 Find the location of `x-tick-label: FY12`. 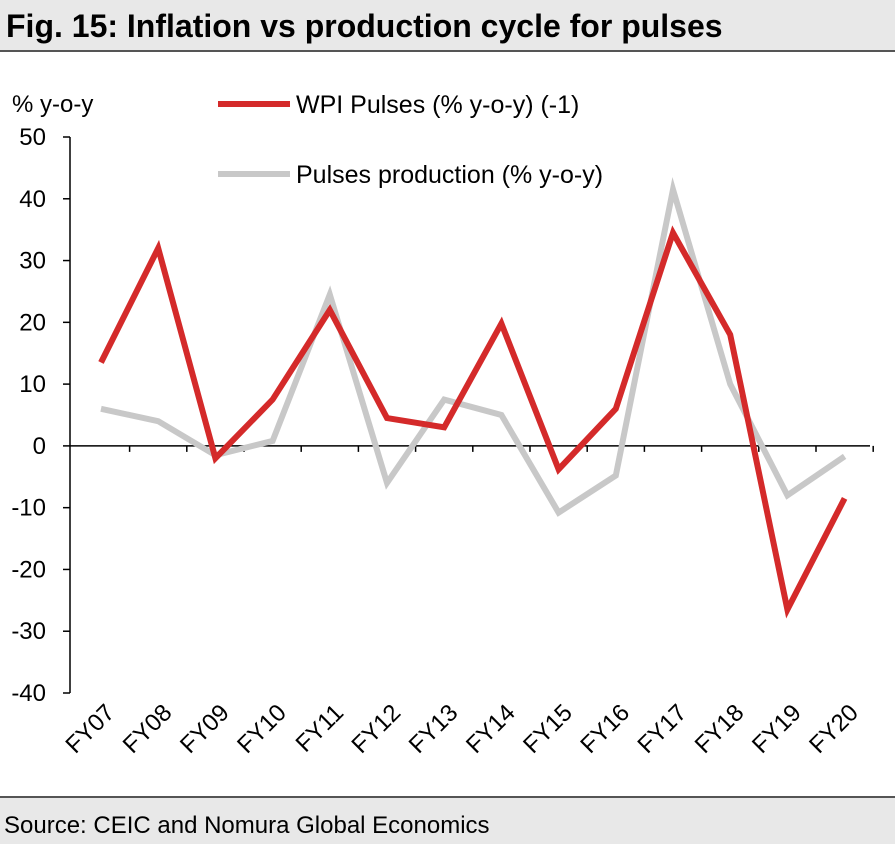

x-tick-label: FY12 is located at coordinates (377, 729).